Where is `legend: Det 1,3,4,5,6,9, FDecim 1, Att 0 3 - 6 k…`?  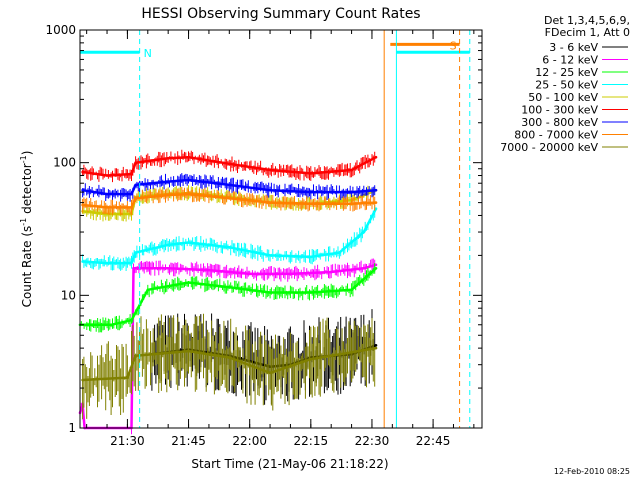
legend: Det 1,3,4,5,6,9, FDecim 1, Att 0 3 - 6 k… is located at coordinates (565, 84).